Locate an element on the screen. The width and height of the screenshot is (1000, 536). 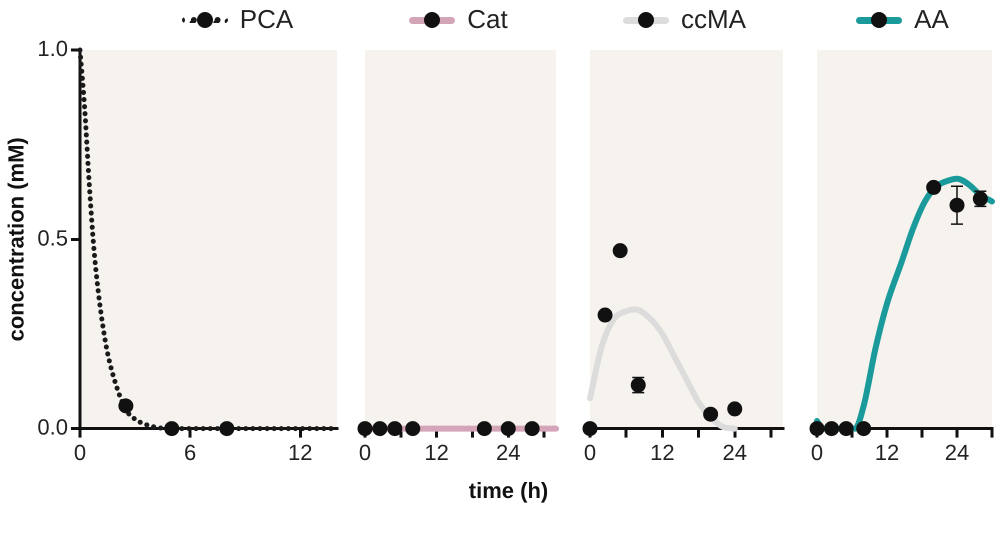
legend-label: ccMA is located at coordinates (713, 19).